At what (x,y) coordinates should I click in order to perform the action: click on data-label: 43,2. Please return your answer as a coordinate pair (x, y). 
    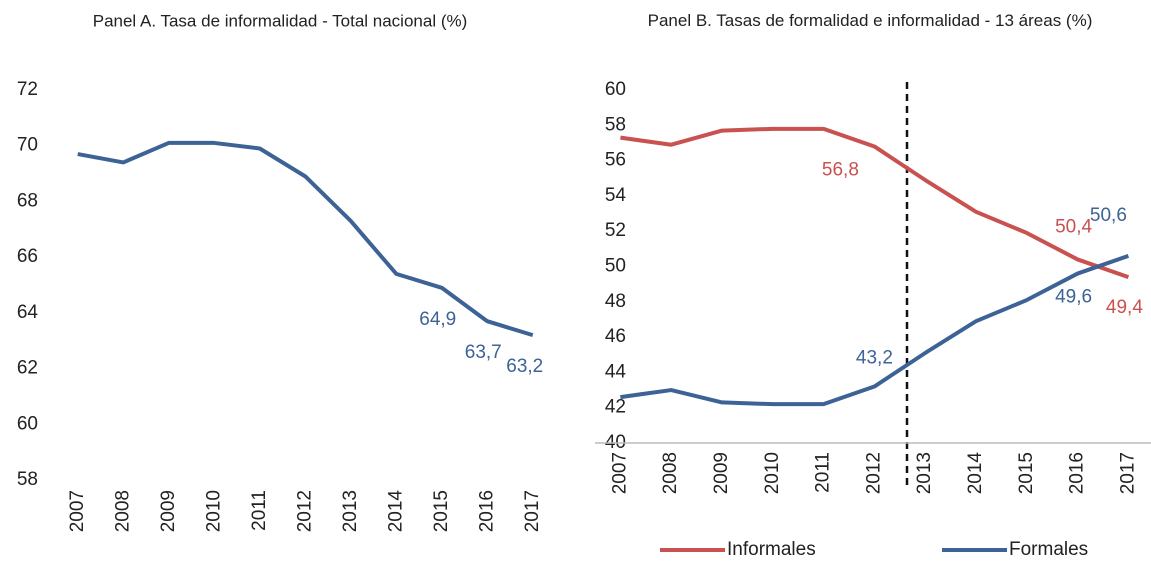
    Looking at the image, I should click on (874, 358).